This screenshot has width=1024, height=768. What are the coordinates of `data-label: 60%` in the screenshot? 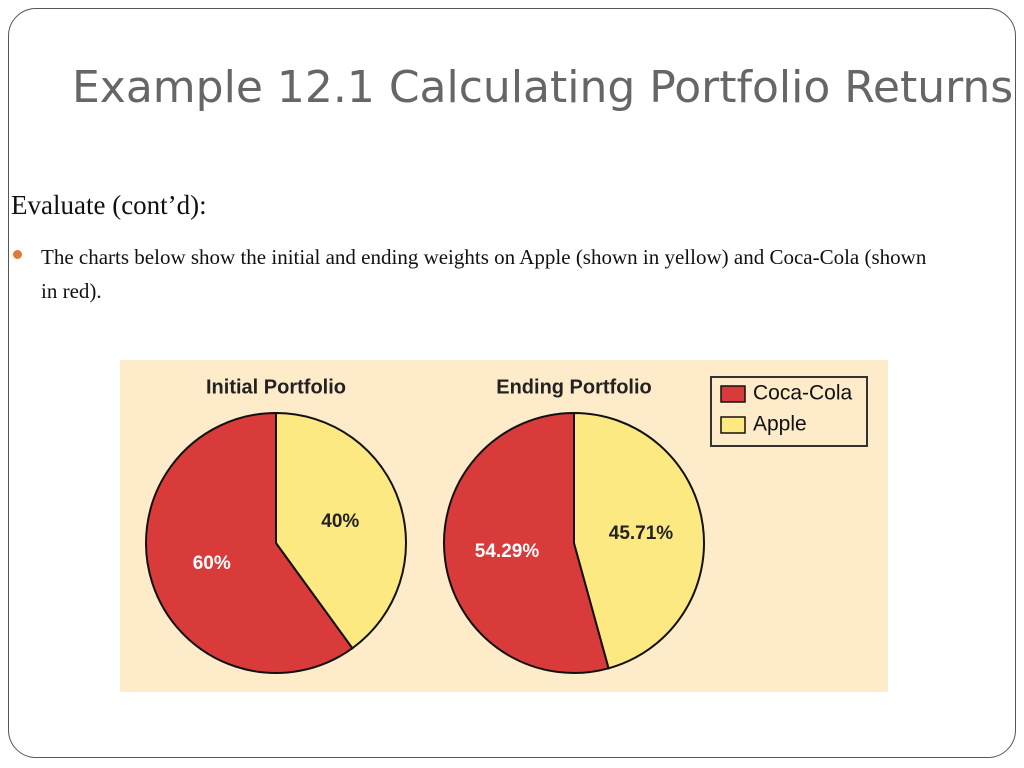 It's located at (212, 563).